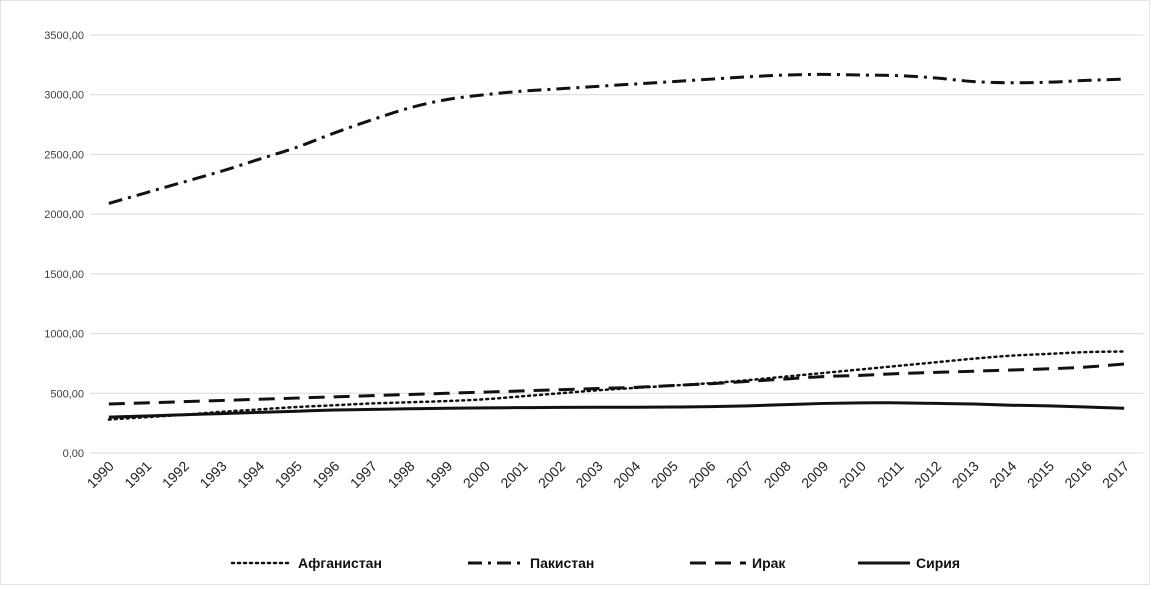  Describe the element at coordinates (476, 474) in the screenshot. I see `x-tick-label: 2000` at that location.